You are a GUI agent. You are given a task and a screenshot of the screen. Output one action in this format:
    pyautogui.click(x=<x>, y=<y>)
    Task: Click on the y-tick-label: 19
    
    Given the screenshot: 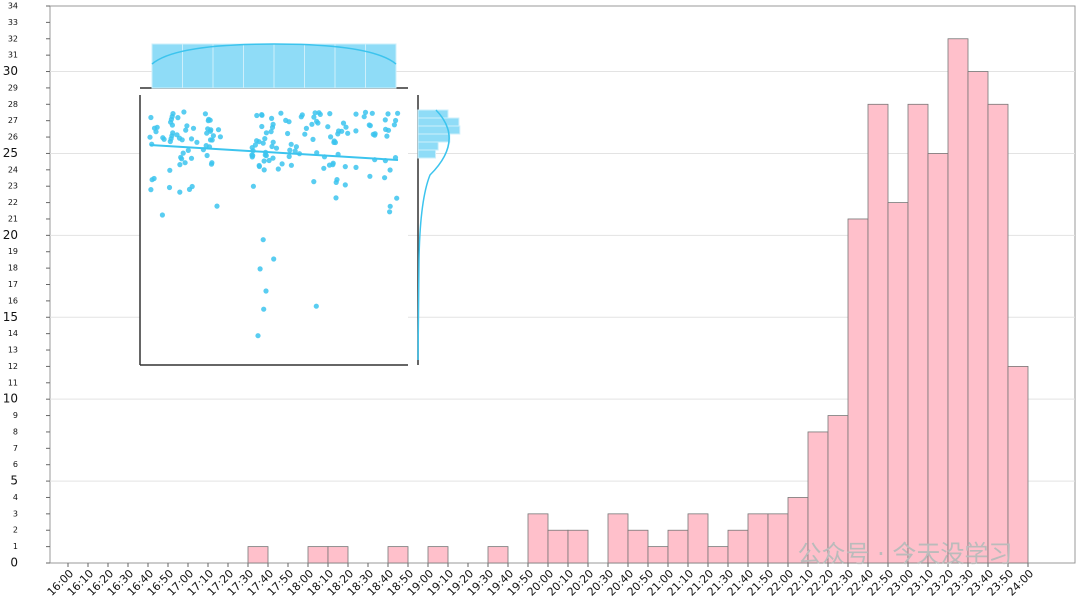 What is the action you would take?
    pyautogui.click(x=13, y=251)
    